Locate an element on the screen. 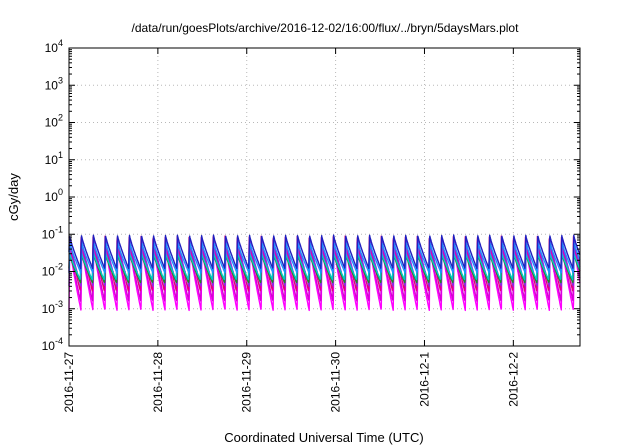  y-tick-label: 10⁰ is located at coordinates (54, 195).